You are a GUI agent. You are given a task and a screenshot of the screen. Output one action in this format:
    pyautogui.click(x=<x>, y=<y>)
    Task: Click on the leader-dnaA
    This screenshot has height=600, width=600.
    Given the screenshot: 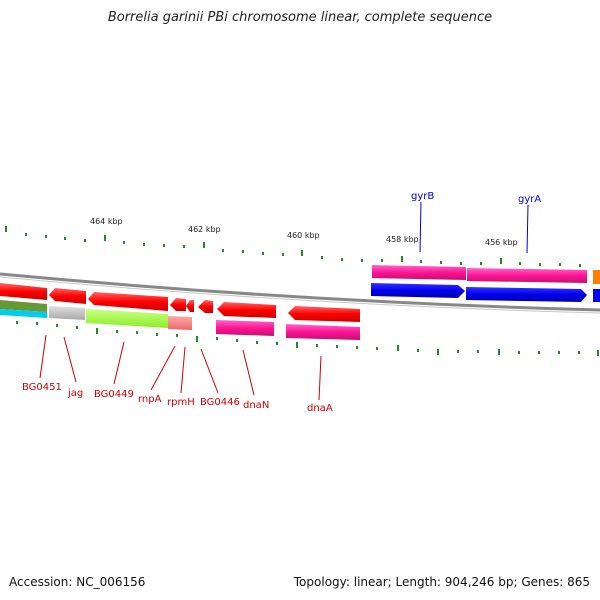 What is the action you would take?
    pyautogui.click(x=320, y=378)
    